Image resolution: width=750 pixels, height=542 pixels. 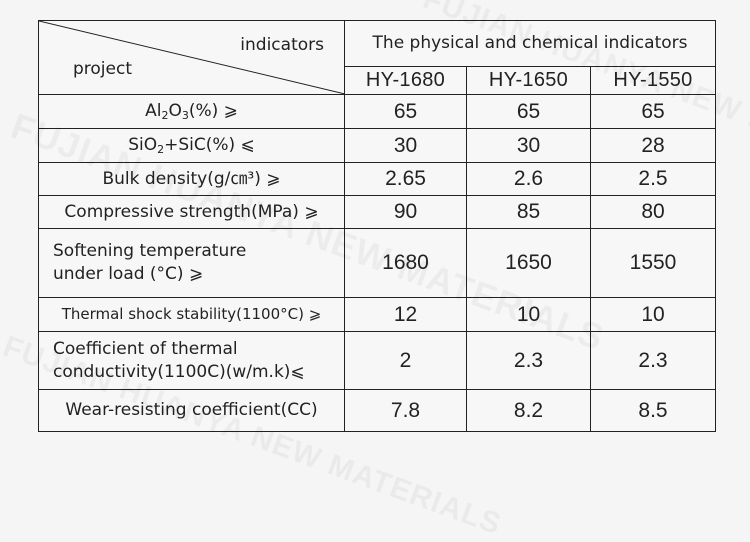 I want to click on diagonal-divider, so click(x=191, y=57).